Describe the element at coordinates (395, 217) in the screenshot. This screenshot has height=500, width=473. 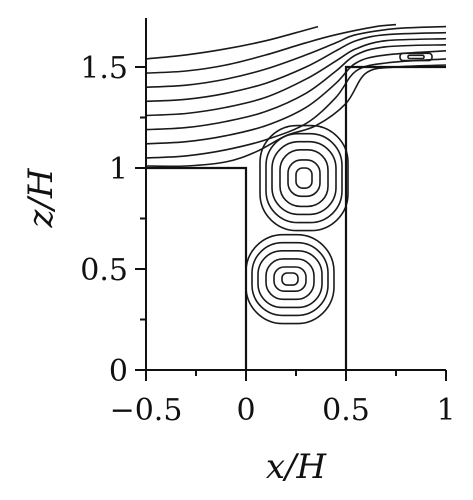
I see `downstream-building-wall` at that location.